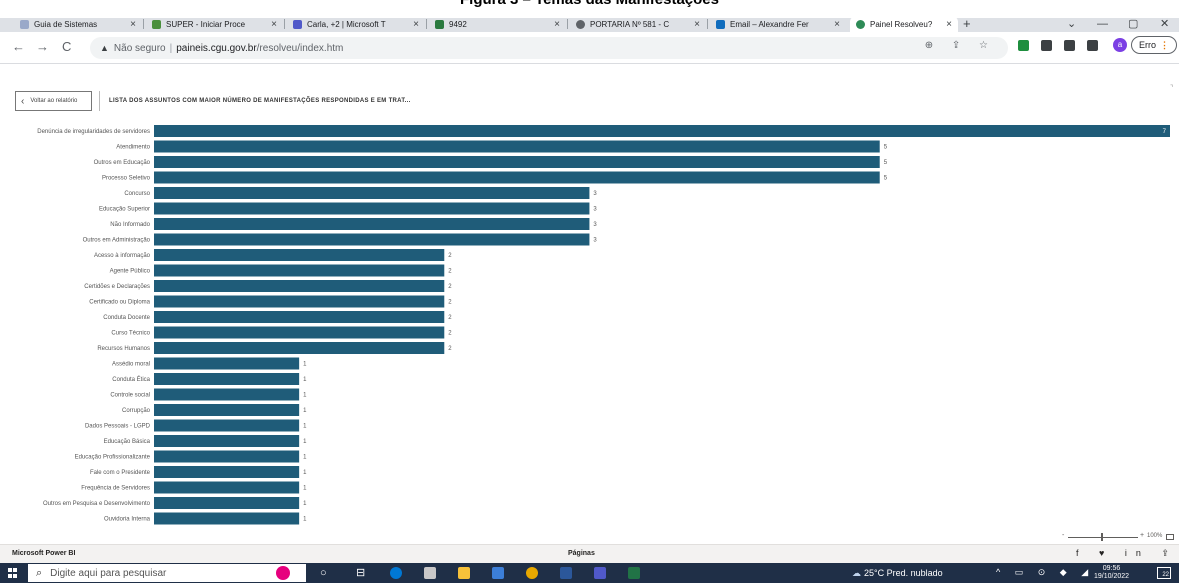  I want to click on weather-widget: ☁ 25°C Pred. nublado, so click(897, 573).